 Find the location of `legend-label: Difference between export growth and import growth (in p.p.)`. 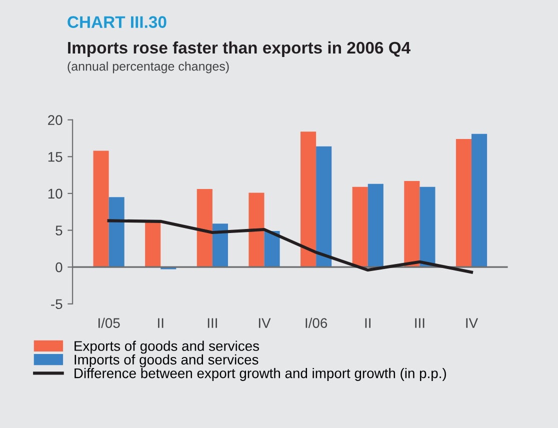

legend-label: Difference between export growth and import growth (in p.p.) is located at coordinates (260, 374).